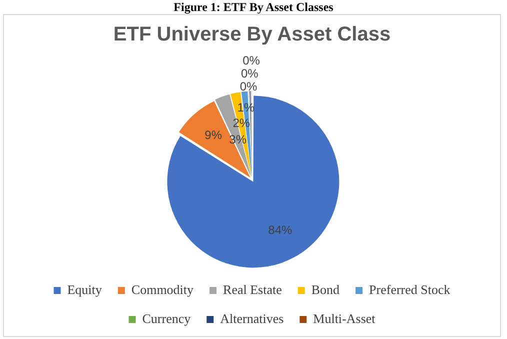  Describe the element at coordinates (252, 289) in the screenshot. I see `legend-label: Real Estate` at that location.